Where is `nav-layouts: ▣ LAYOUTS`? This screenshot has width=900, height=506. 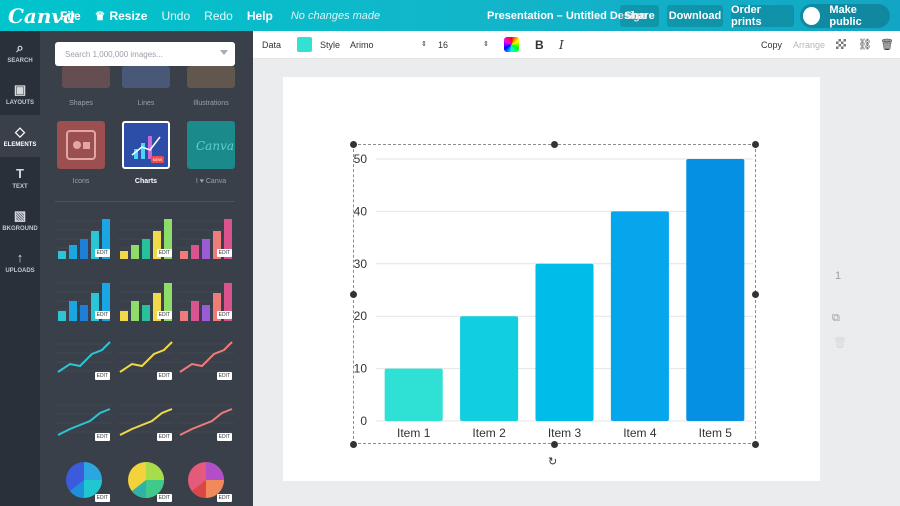
nav-layouts: ▣ LAYOUTS is located at coordinates (20, 94).